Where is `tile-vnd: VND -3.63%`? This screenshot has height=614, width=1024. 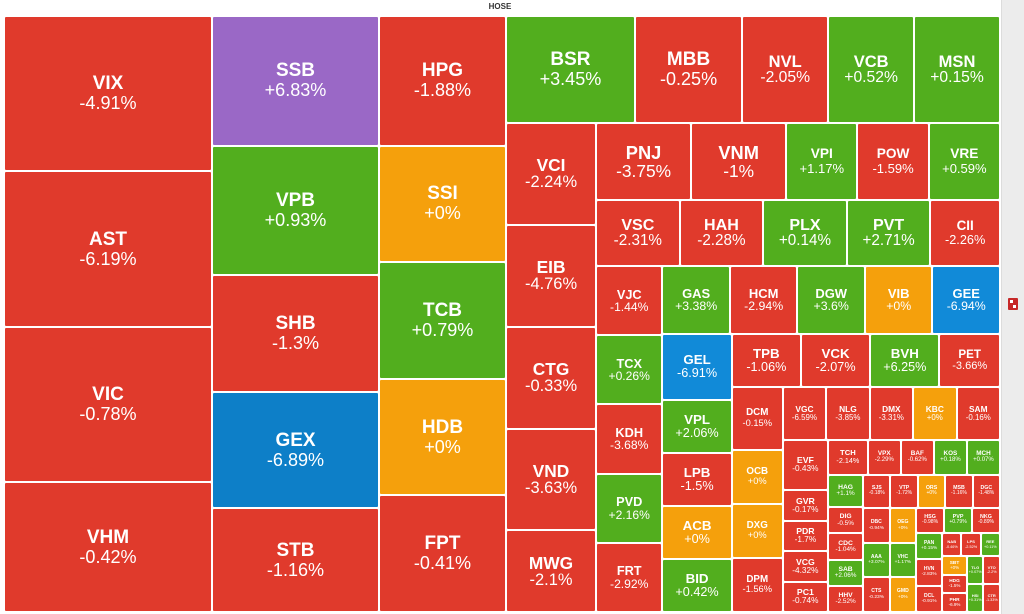 tile-vnd: VND -3.63% is located at coordinates (551, 479).